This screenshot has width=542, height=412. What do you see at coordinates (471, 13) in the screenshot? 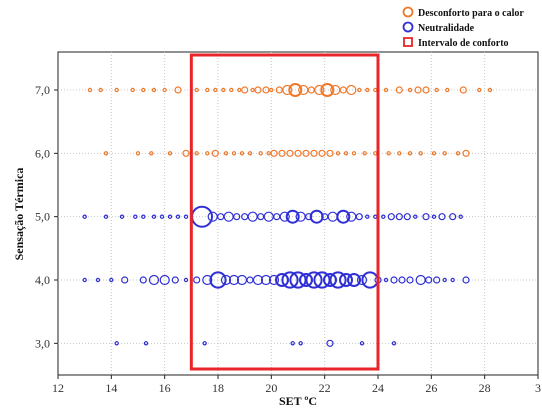
I see `legend-heat-label: Desconforto para o calor` at bounding box center [471, 13].